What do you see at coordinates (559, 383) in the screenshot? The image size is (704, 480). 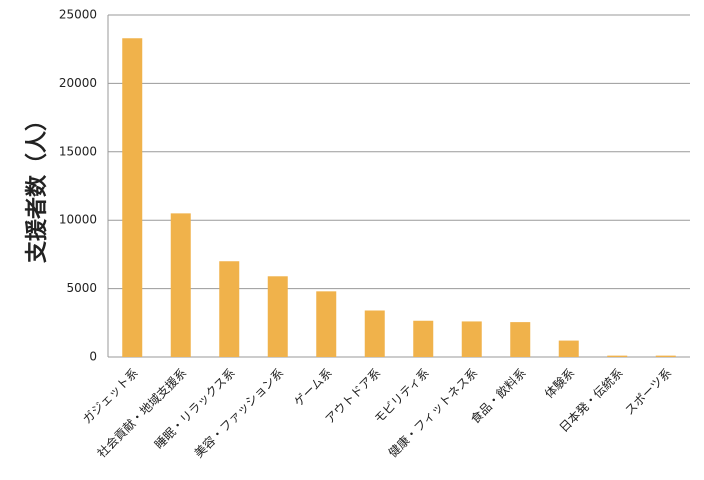 I see `x-tick-label: 体験系` at bounding box center [559, 383].